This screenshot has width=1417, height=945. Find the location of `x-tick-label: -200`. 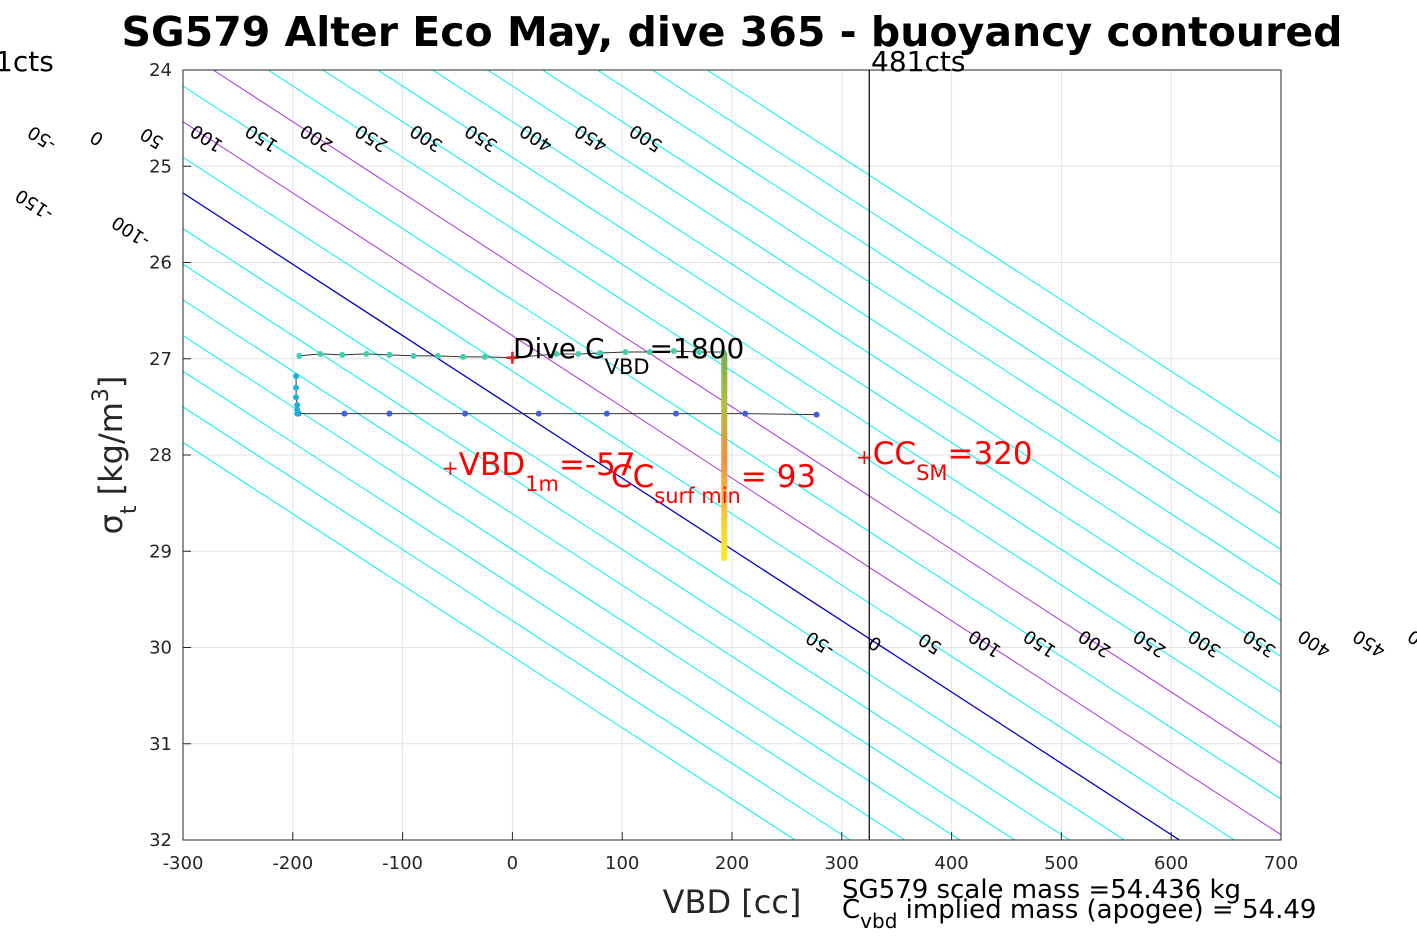

x-tick-label: -200 is located at coordinates (292, 863).